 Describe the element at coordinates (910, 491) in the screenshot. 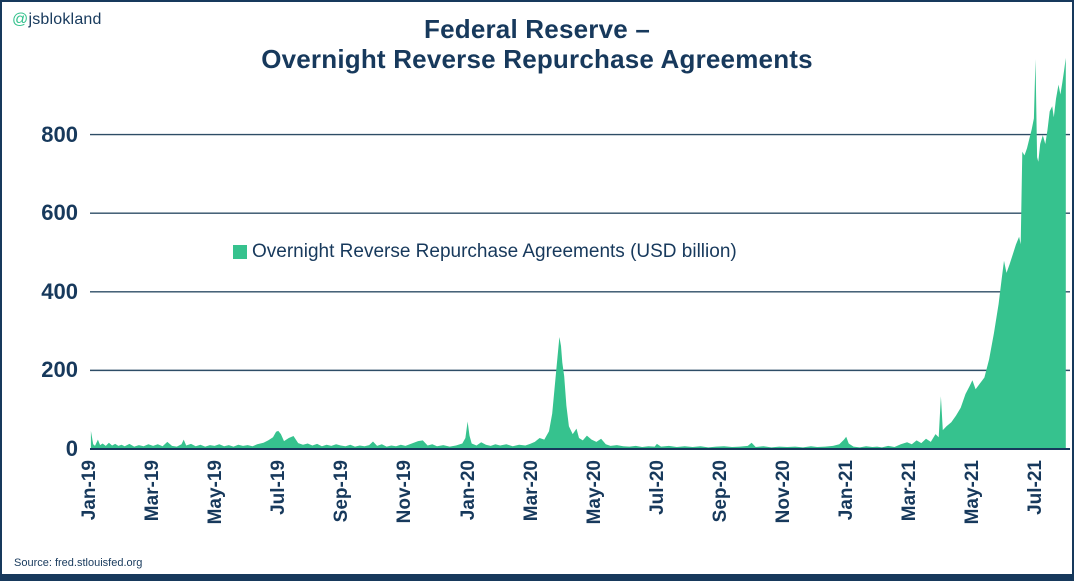

I see `x-axis-label-Mar-21: Mar-21` at that location.